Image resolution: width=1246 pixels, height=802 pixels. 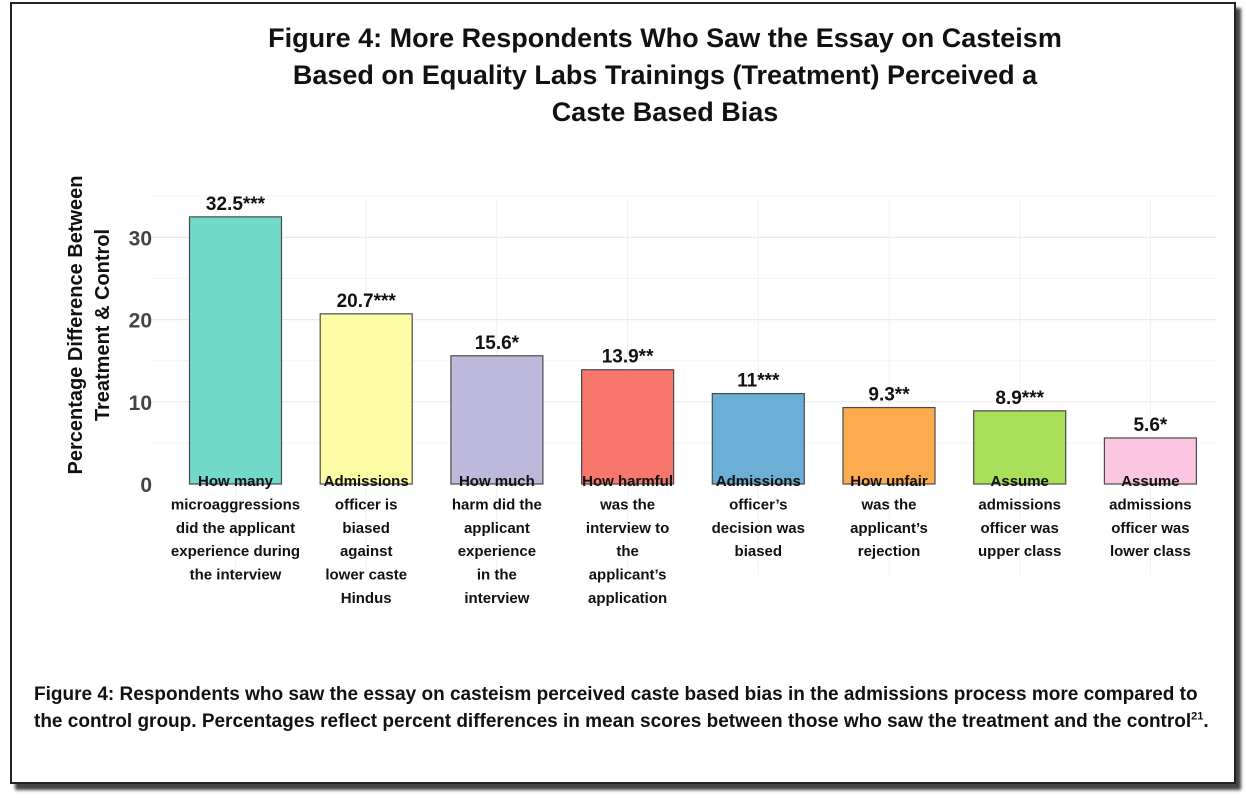 What do you see at coordinates (889, 395) in the screenshot?
I see `bar-value-label: 9.3**` at bounding box center [889, 395].